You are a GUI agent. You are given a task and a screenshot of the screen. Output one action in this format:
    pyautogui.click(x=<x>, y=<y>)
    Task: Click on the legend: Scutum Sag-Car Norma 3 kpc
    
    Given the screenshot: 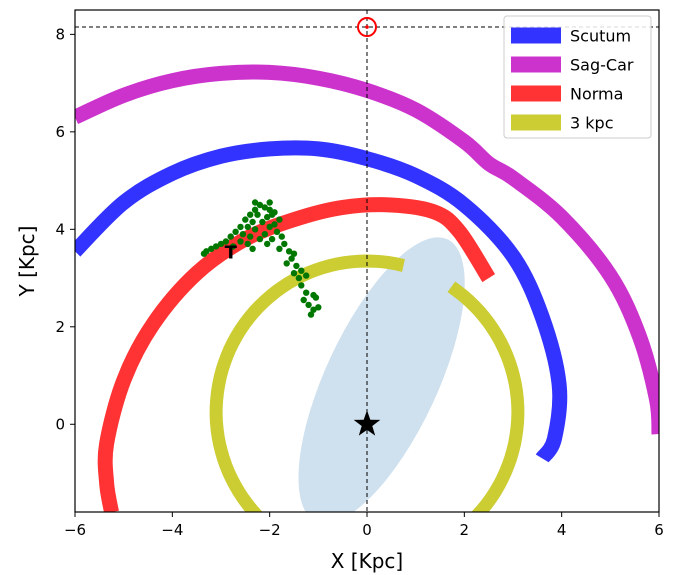 What is the action you would take?
    pyautogui.click(x=577, y=77)
    